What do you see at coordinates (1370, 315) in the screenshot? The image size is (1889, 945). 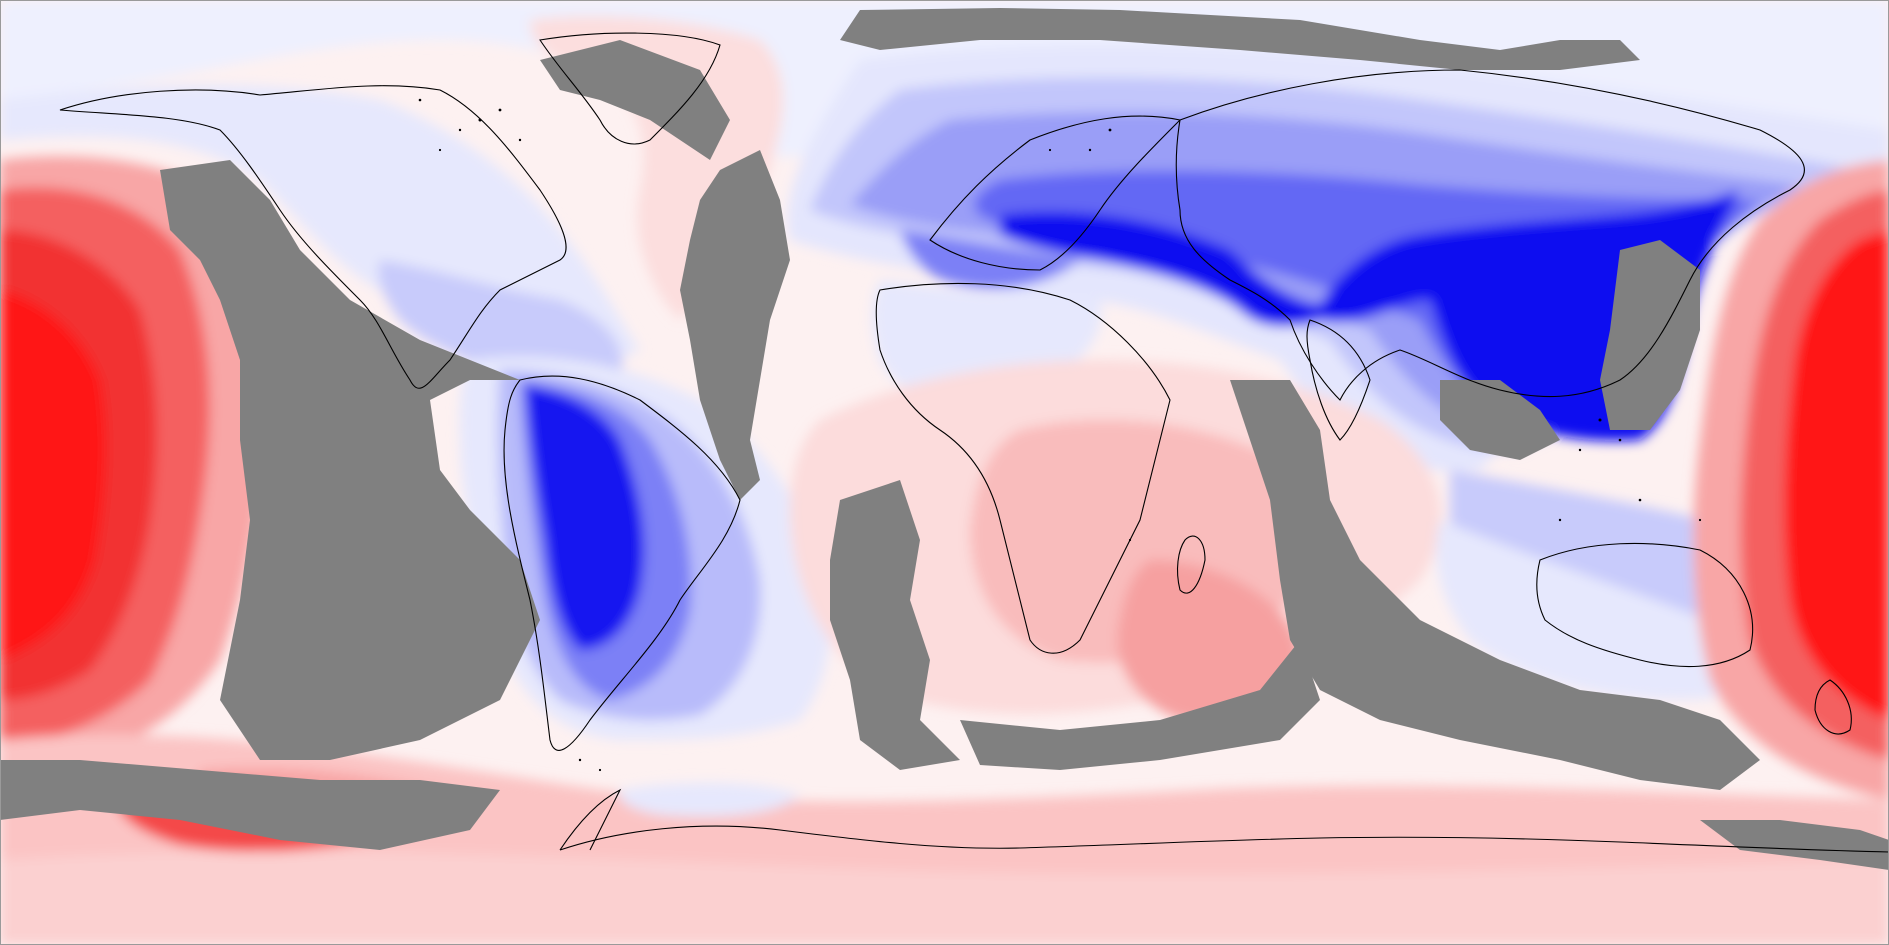 I see `contour-eurasia-core` at bounding box center [1370, 315].